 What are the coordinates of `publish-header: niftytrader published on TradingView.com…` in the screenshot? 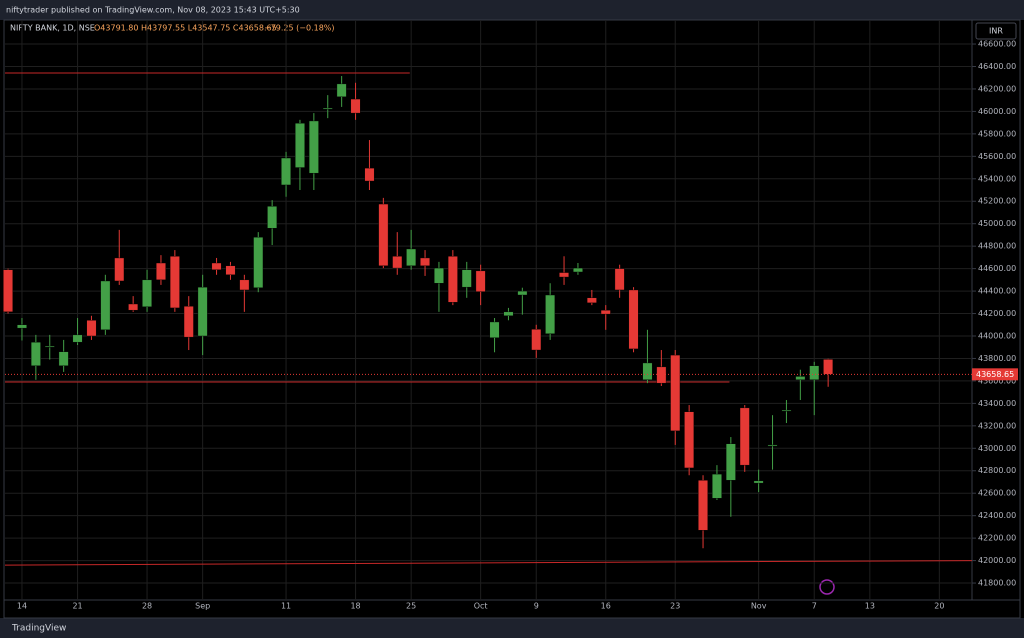 It's located at (153, 10).